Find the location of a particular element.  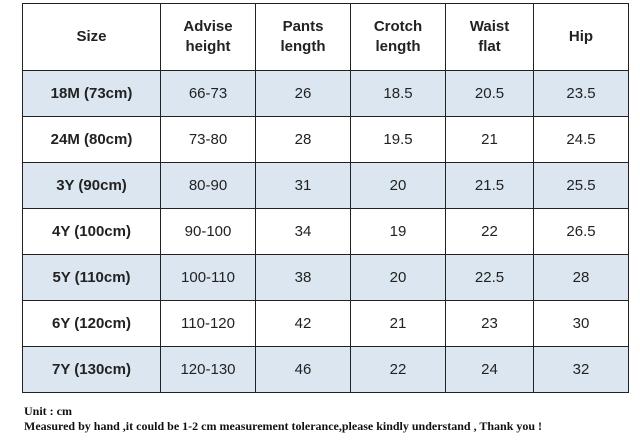

value-cell: 46 is located at coordinates (303, 369).